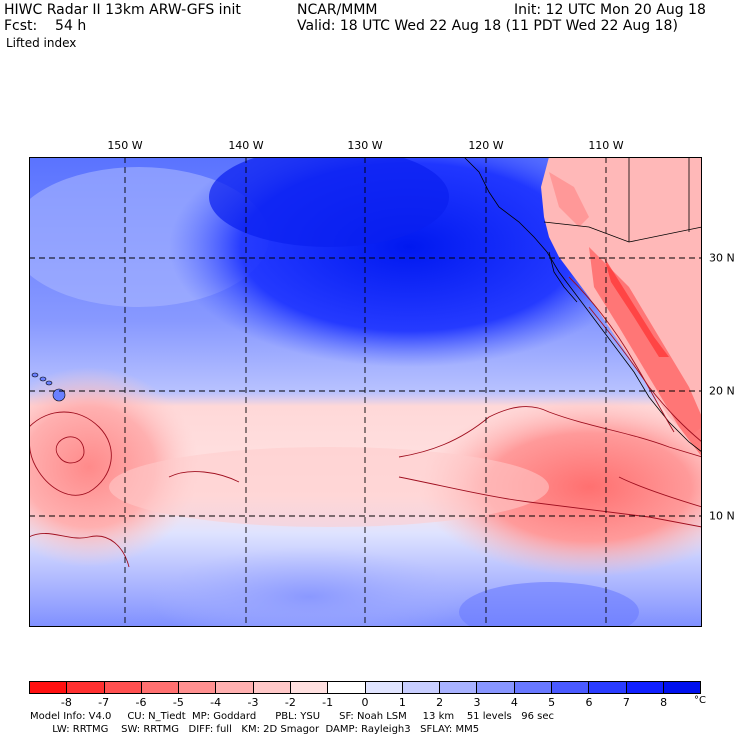  Describe the element at coordinates (722, 516) in the screenshot. I see `latitude-label-10n: 10 N` at that location.